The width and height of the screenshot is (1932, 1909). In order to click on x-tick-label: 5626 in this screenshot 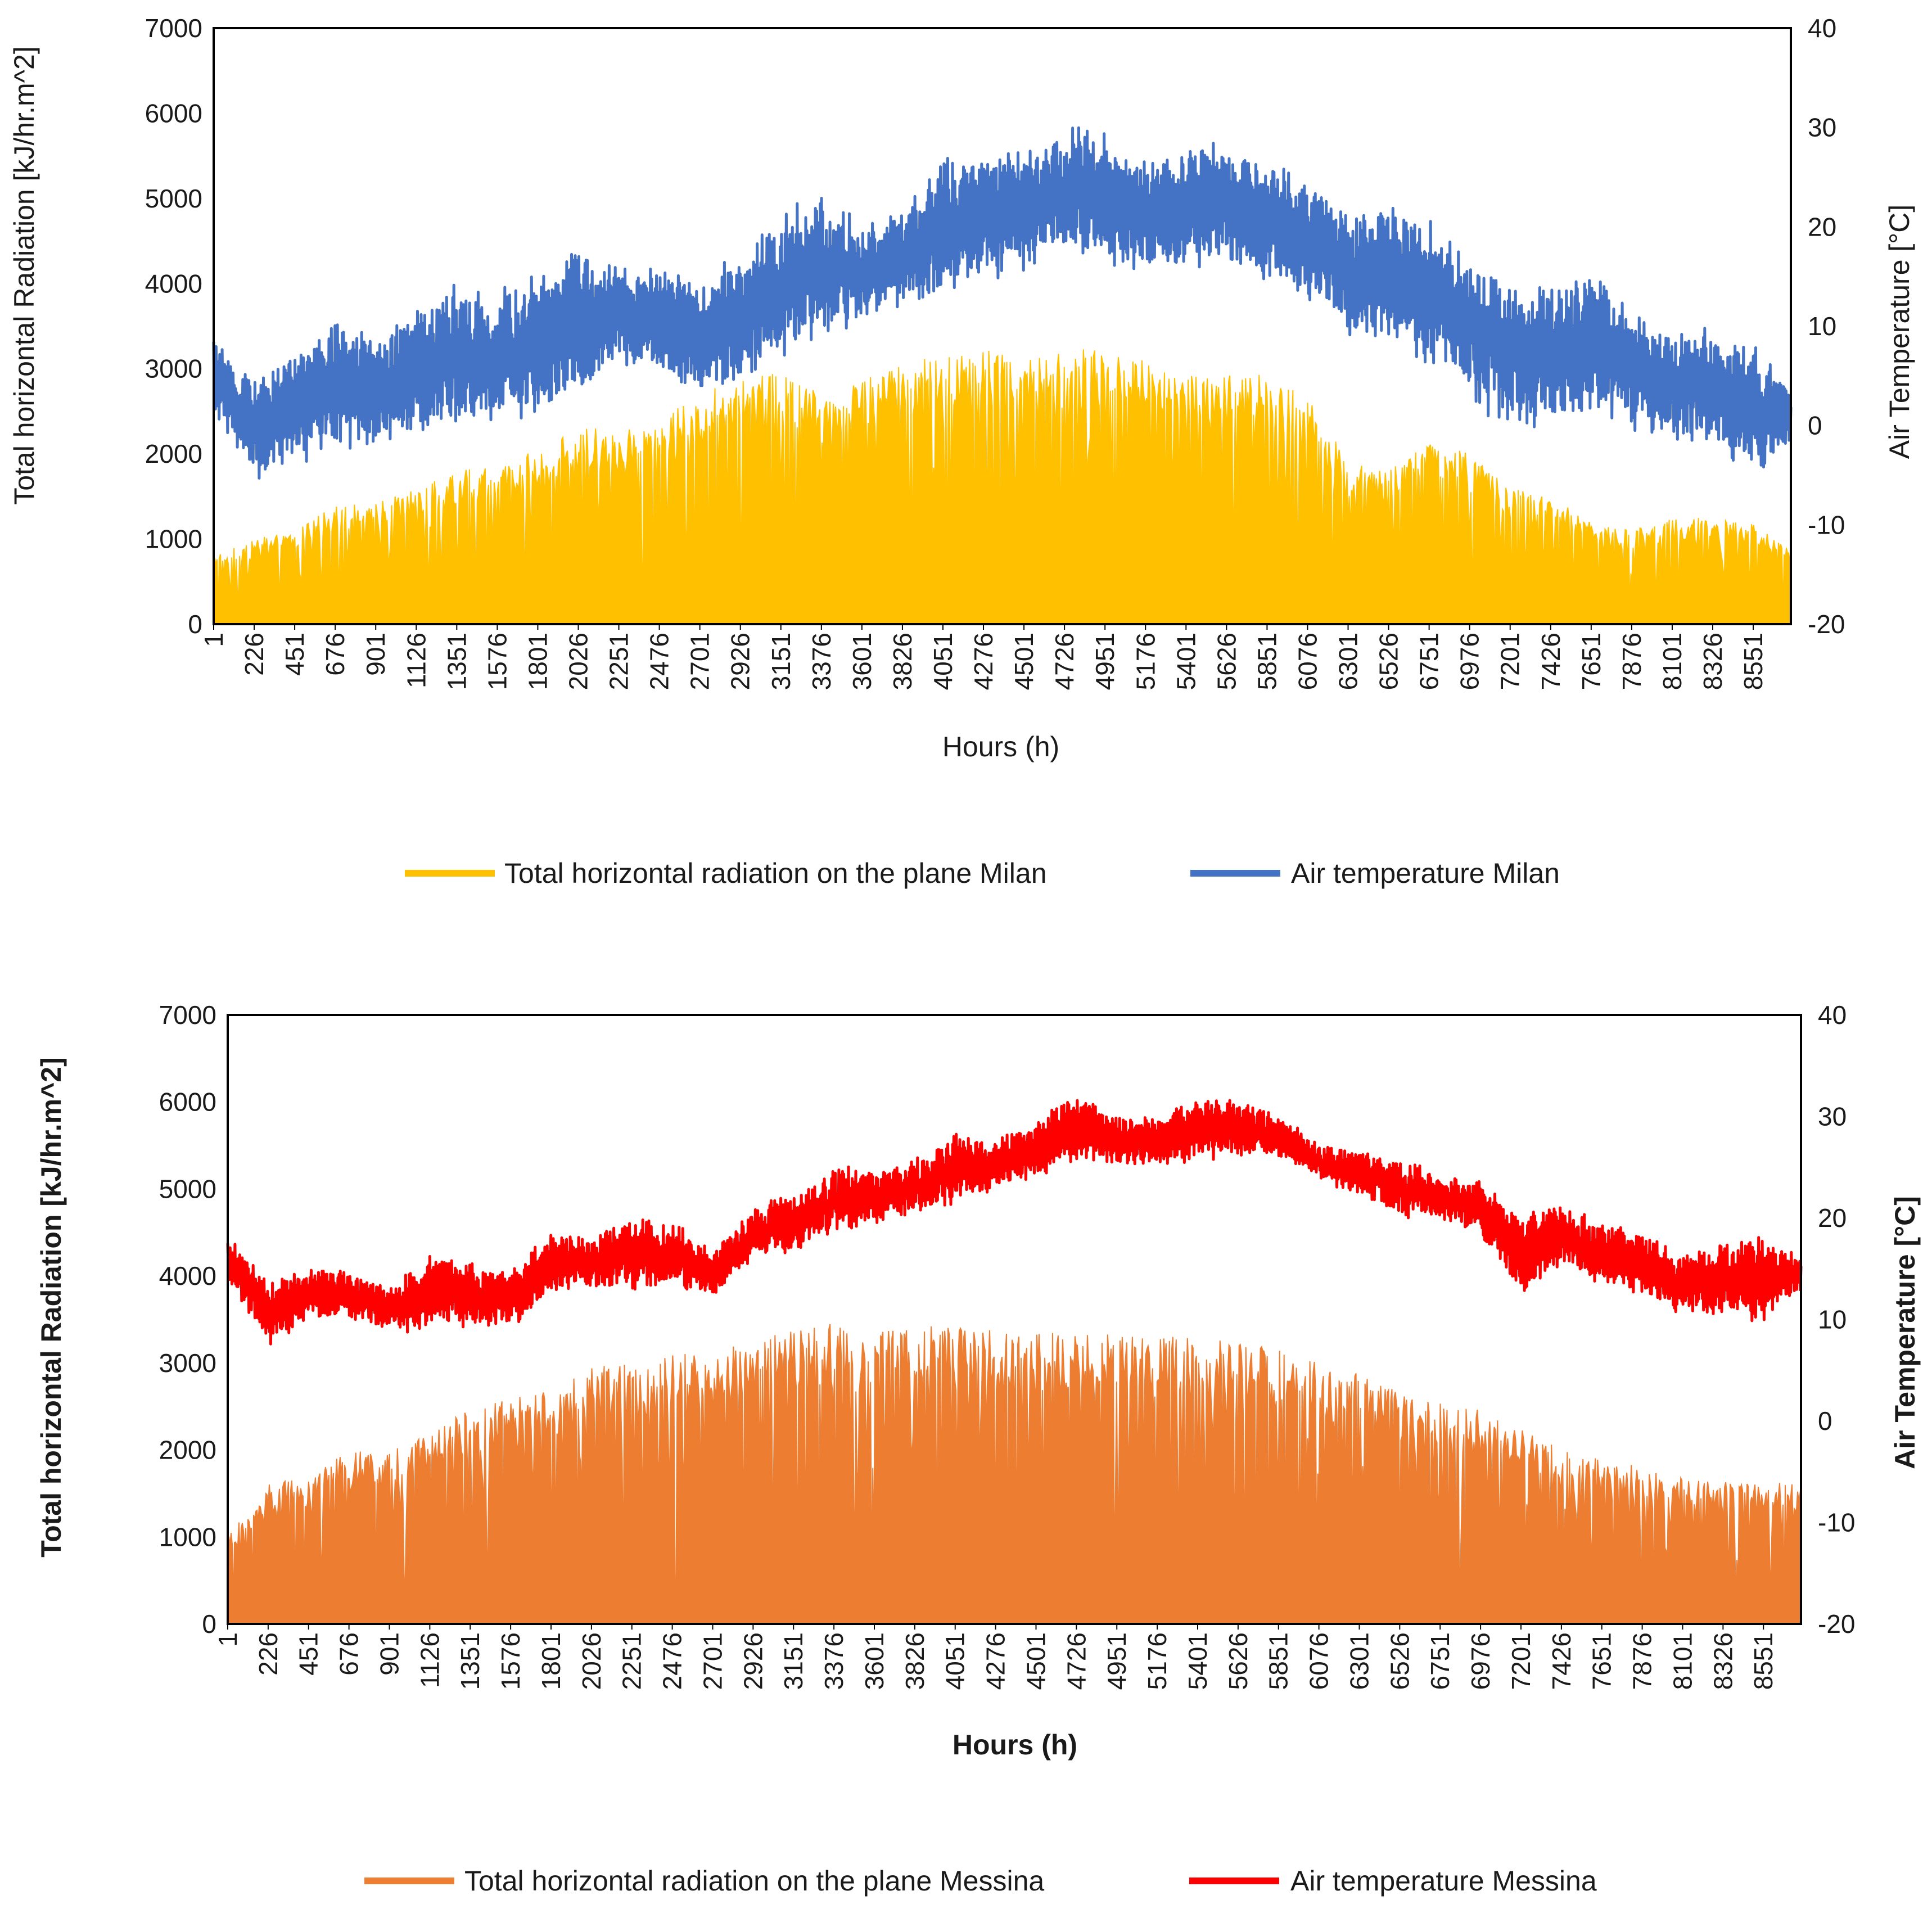, I will do `click(1226, 661)`.